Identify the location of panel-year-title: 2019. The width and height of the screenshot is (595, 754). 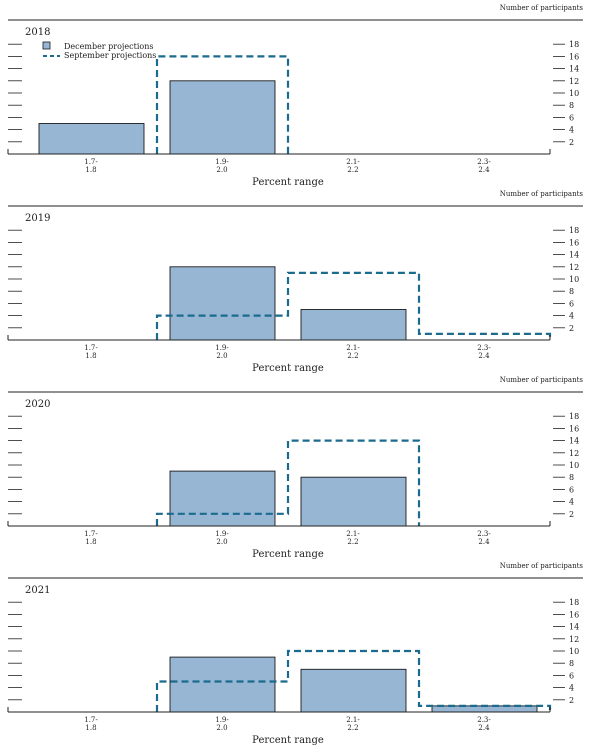
(37, 218).